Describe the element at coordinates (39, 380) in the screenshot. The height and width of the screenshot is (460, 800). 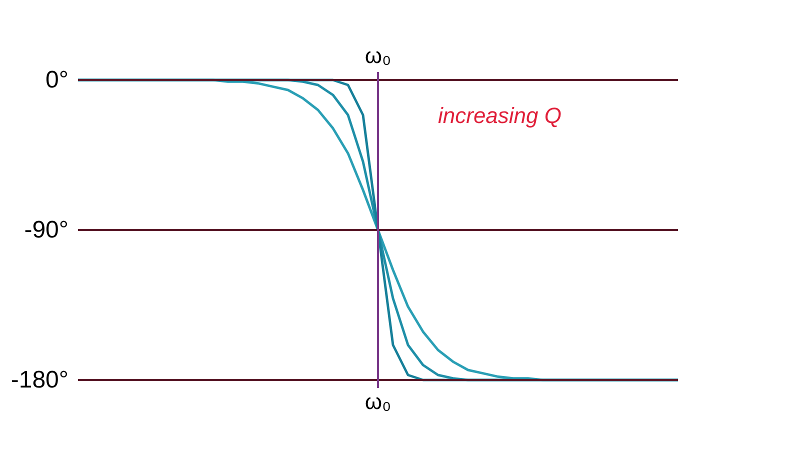
I see `y-tick-label: -180°` at that location.